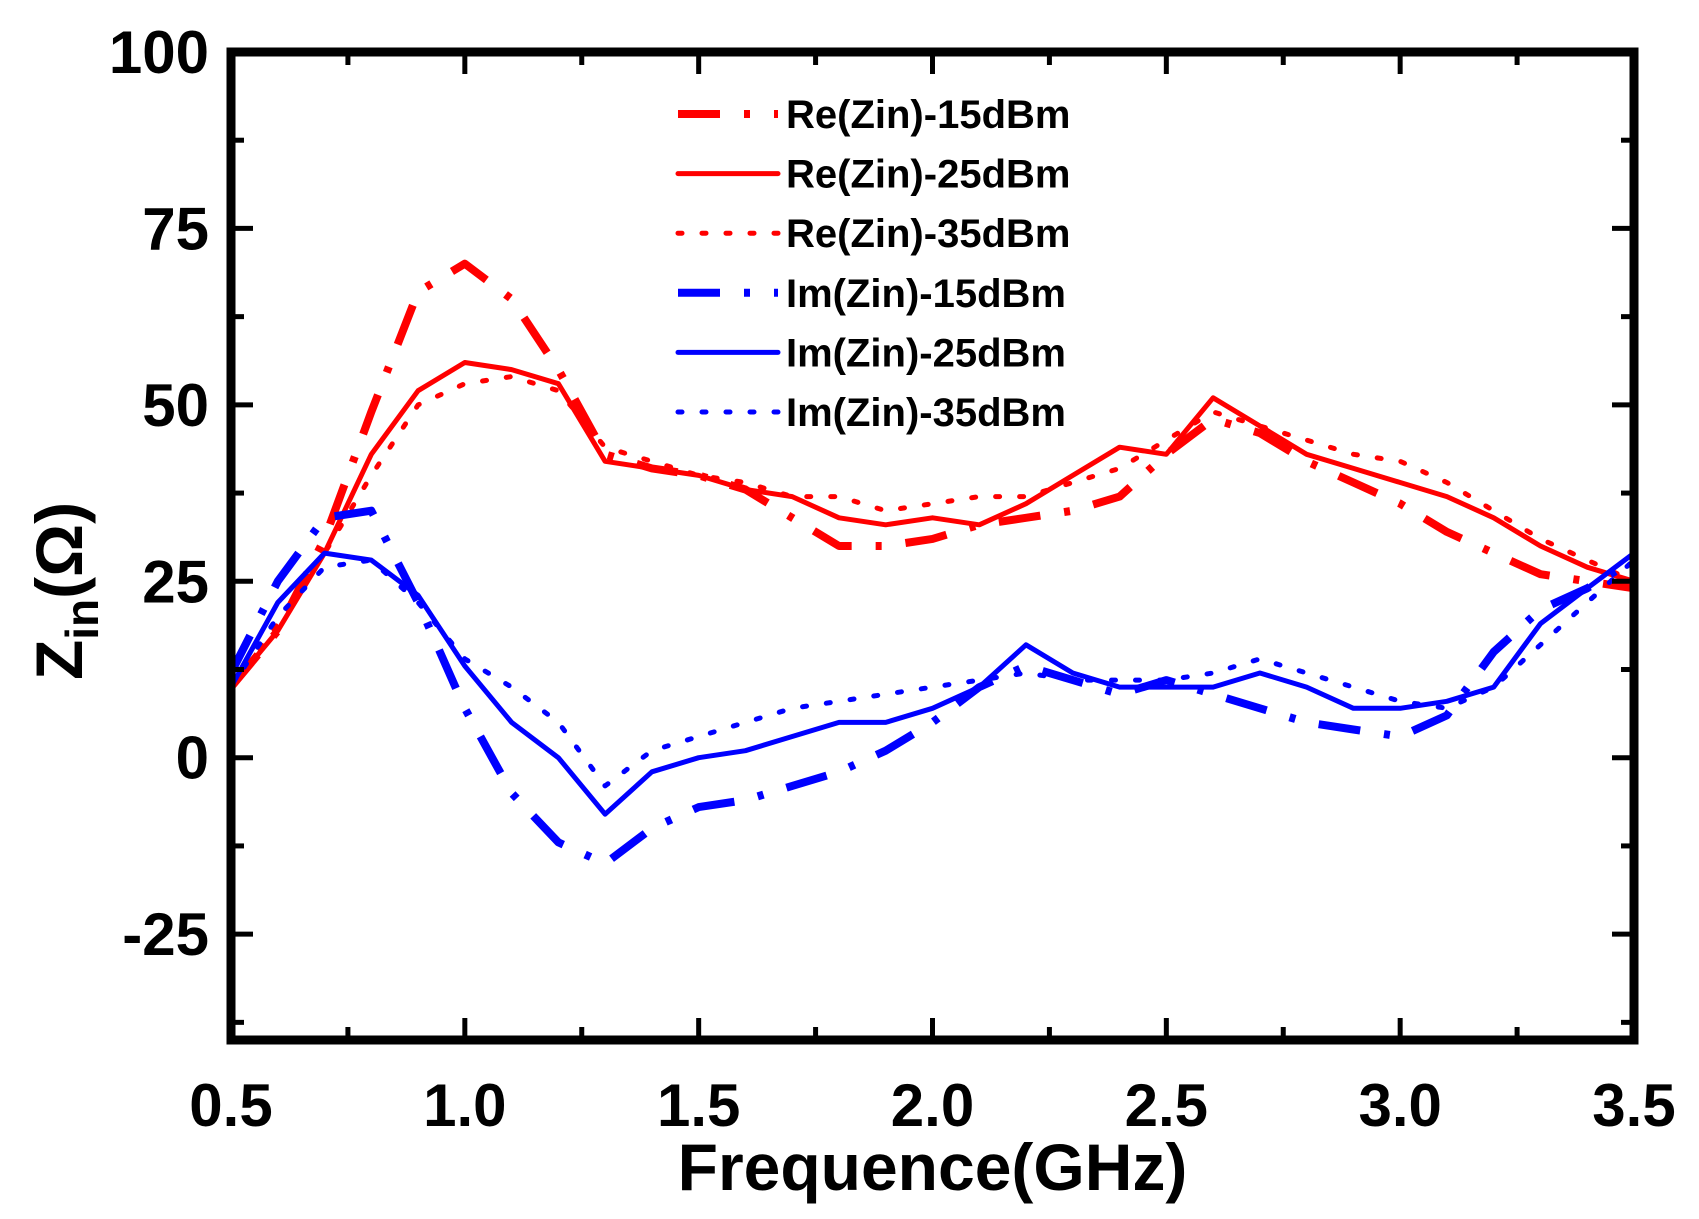 Image resolution: width=1699 pixels, height=1219 pixels. I want to click on x-tick-label: 2.0, so click(932, 1105).